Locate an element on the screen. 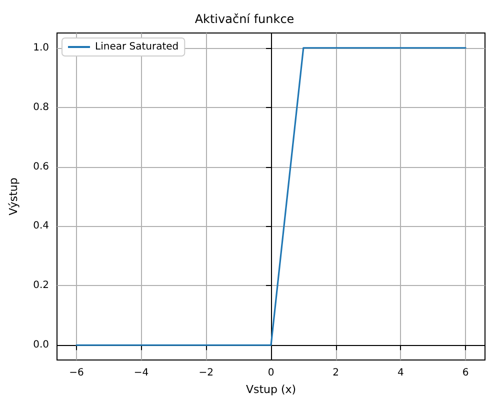 Image resolution: width=489 pixels, height=400 pixels. chart-title: Aktivační funkce is located at coordinates (244, 19).